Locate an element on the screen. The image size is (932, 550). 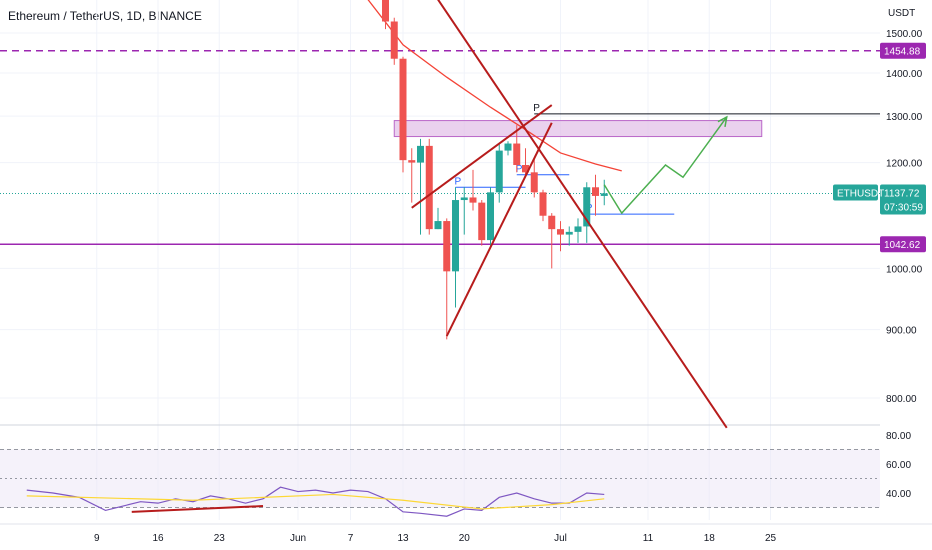
price-axis-unit: USDT is located at coordinates (901, 13).